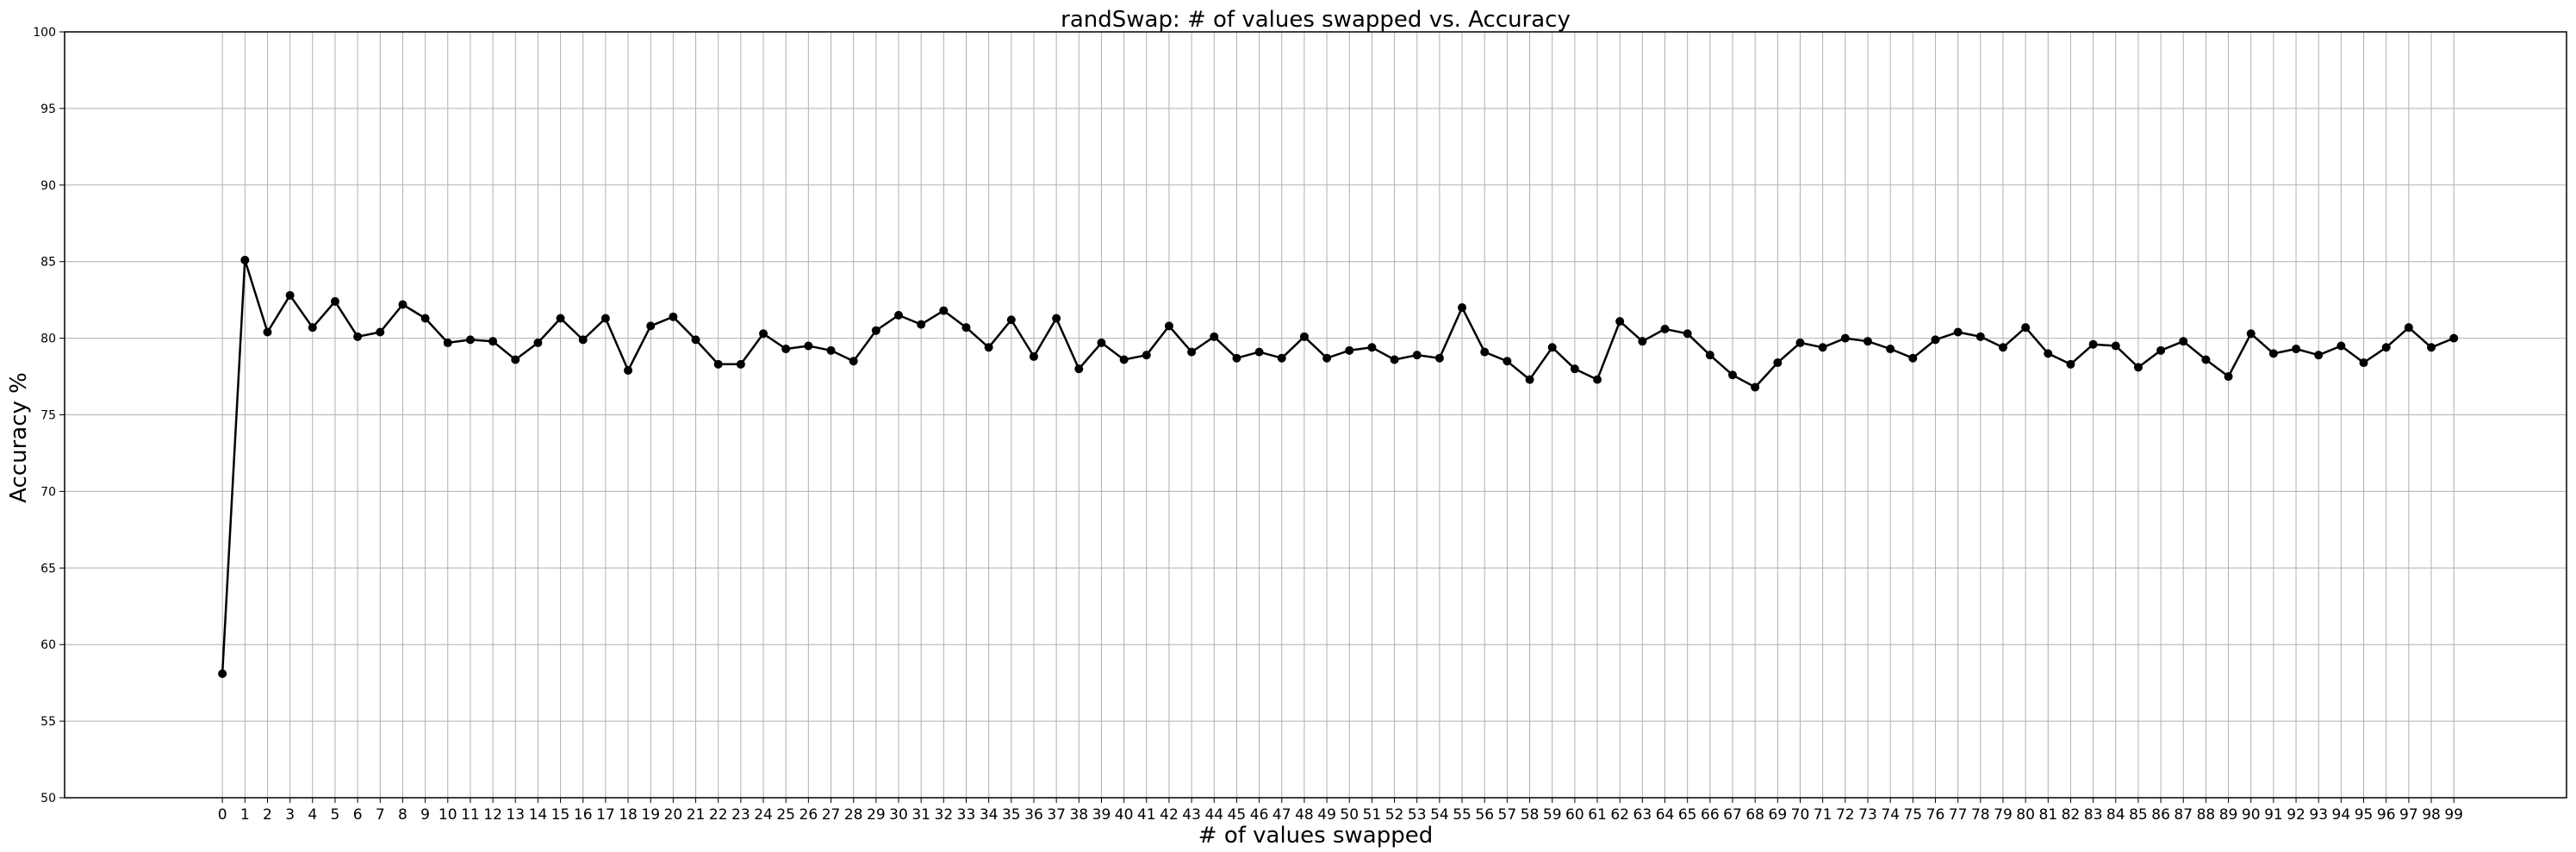 The height and width of the screenshot is (852, 2576). Describe the element at coordinates (945, 815) in the screenshot. I see `x-tick-label: 32` at that location.